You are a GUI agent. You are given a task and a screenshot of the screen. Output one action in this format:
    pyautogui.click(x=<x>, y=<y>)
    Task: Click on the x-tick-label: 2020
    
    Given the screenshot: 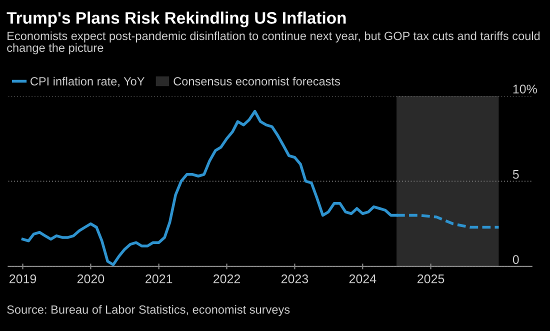 What is the action you would take?
    pyautogui.click(x=90, y=279)
    